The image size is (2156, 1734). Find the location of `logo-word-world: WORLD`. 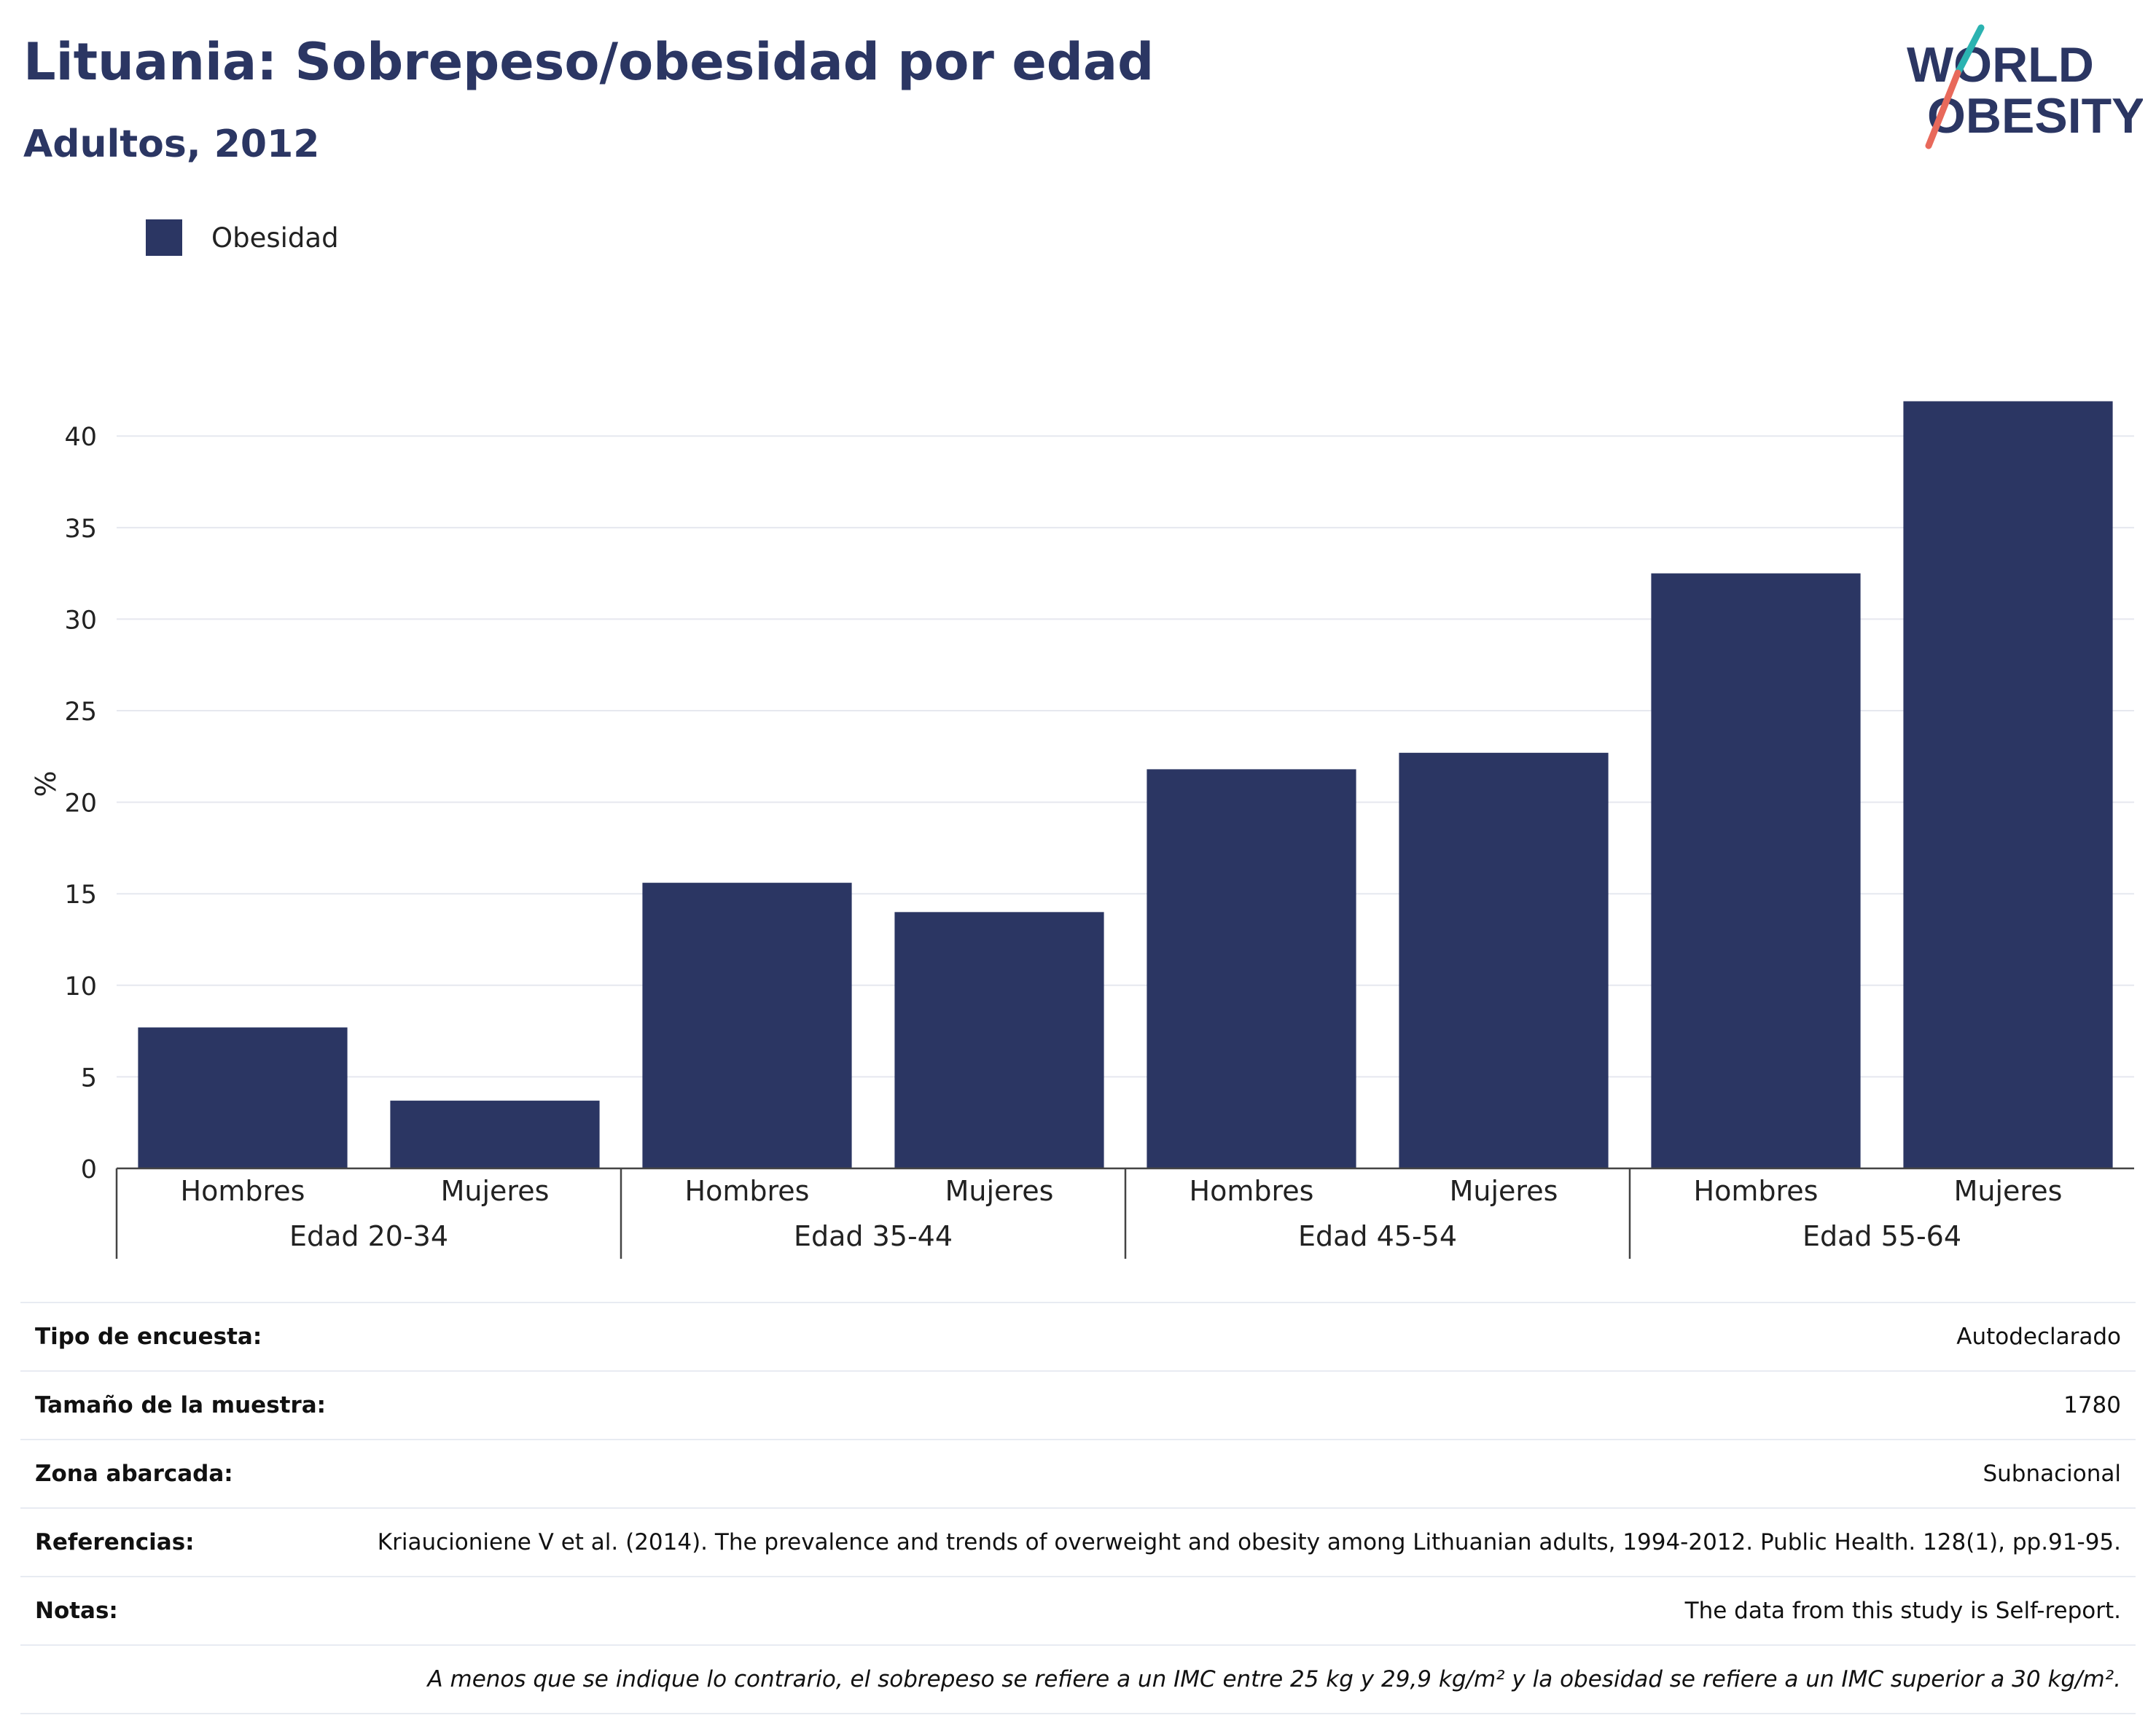

logo-word-world: WORLD is located at coordinates (2000, 65).